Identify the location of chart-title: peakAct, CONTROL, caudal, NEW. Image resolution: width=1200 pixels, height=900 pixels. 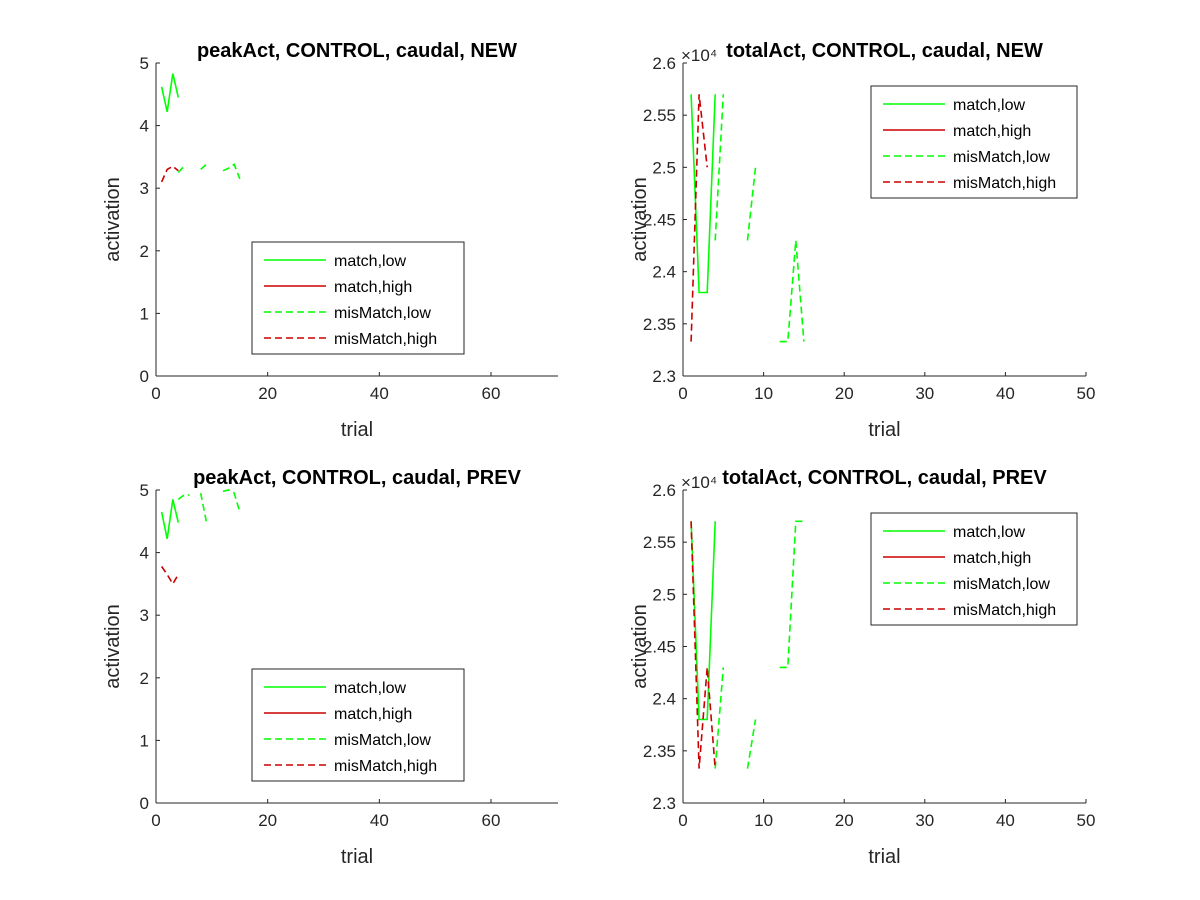
(357, 51).